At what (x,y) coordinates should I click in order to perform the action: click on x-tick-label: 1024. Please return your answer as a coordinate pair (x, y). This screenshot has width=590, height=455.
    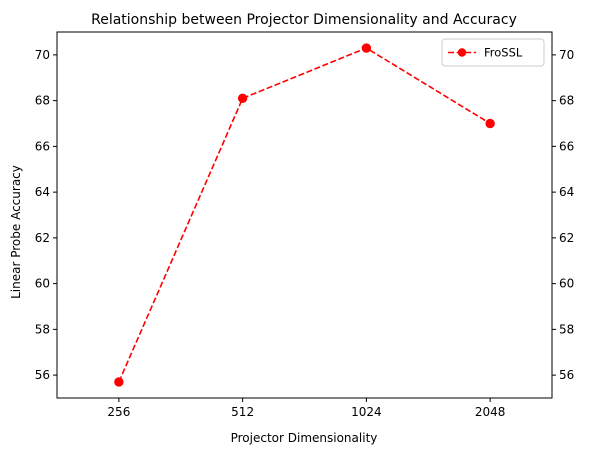
    Looking at the image, I should click on (366, 412).